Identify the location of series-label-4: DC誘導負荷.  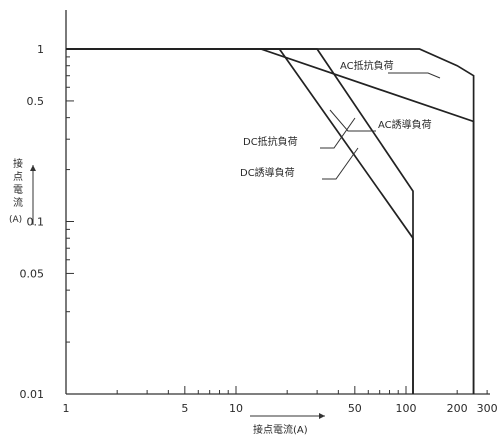
(267, 172).